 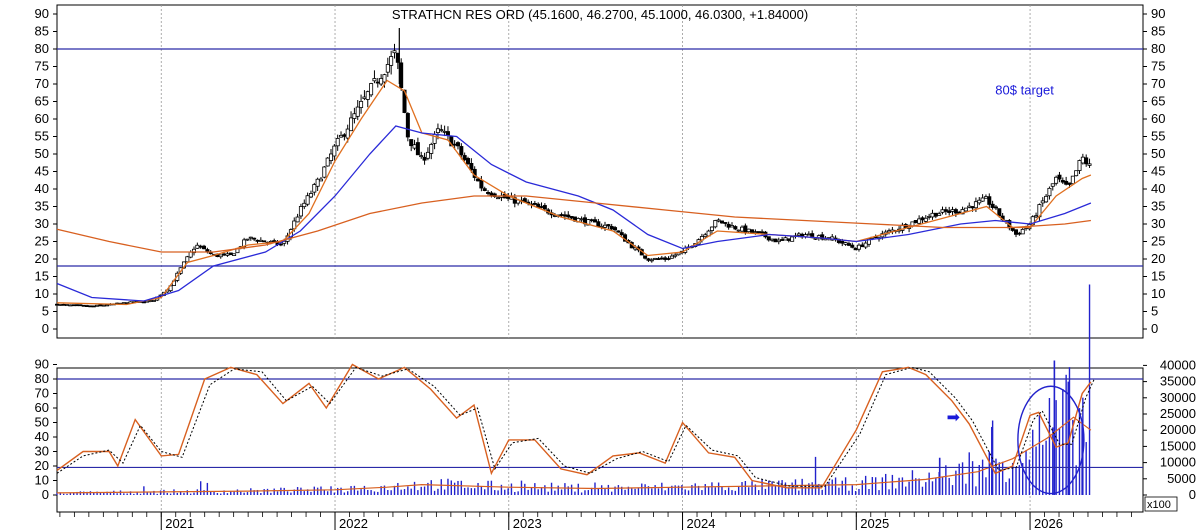 What do you see at coordinates (874, 523) in the screenshot?
I see `x-tick-label: 2025` at bounding box center [874, 523].